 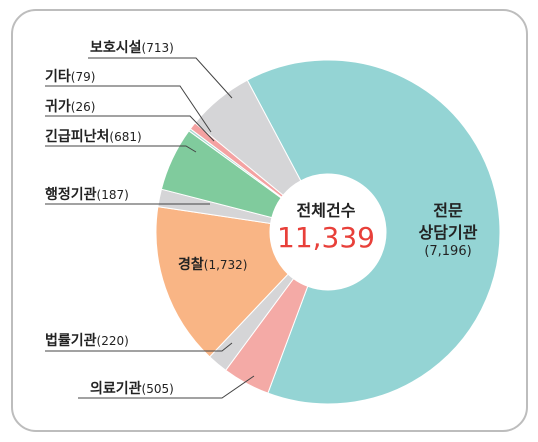 What do you see at coordinates (83, 77) in the screenshot?
I see `value-label: (79)` at bounding box center [83, 77].